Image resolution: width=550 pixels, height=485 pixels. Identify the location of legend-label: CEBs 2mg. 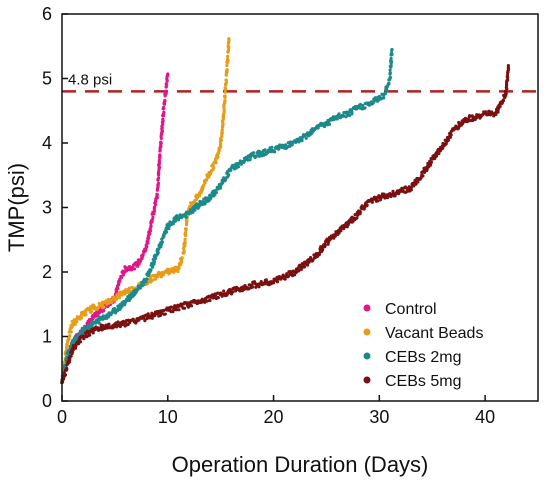
(423, 357).